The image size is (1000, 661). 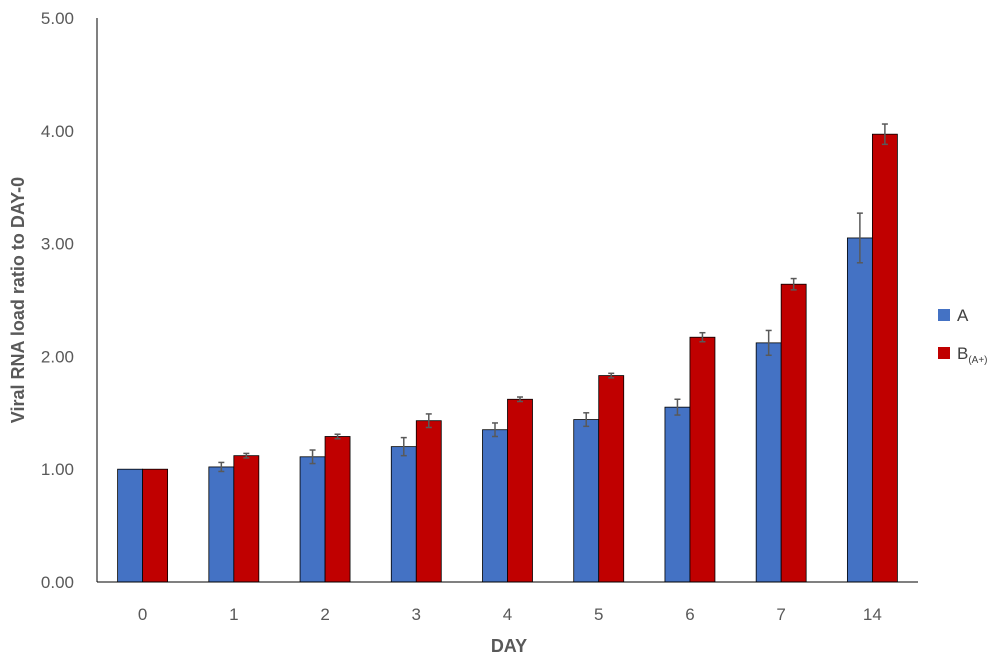 What do you see at coordinates (233, 614) in the screenshot?
I see `x-tick-label: 1` at bounding box center [233, 614].